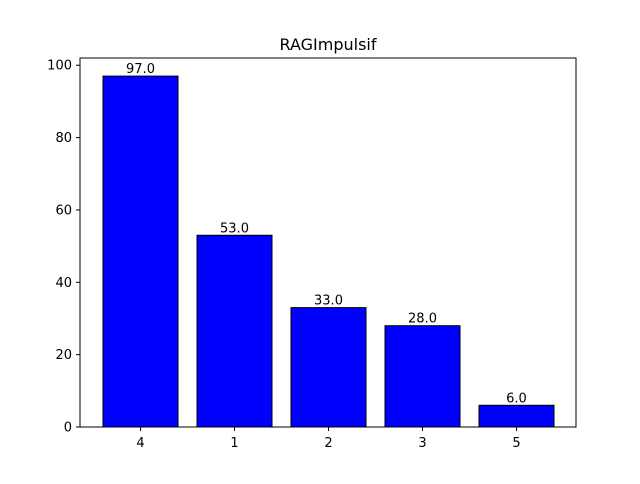 The image size is (640, 484). What do you see at coordinates (63, 283) in the screenshot?
I see `y-tick-label-40: 40` at bounding box center [63, 283].